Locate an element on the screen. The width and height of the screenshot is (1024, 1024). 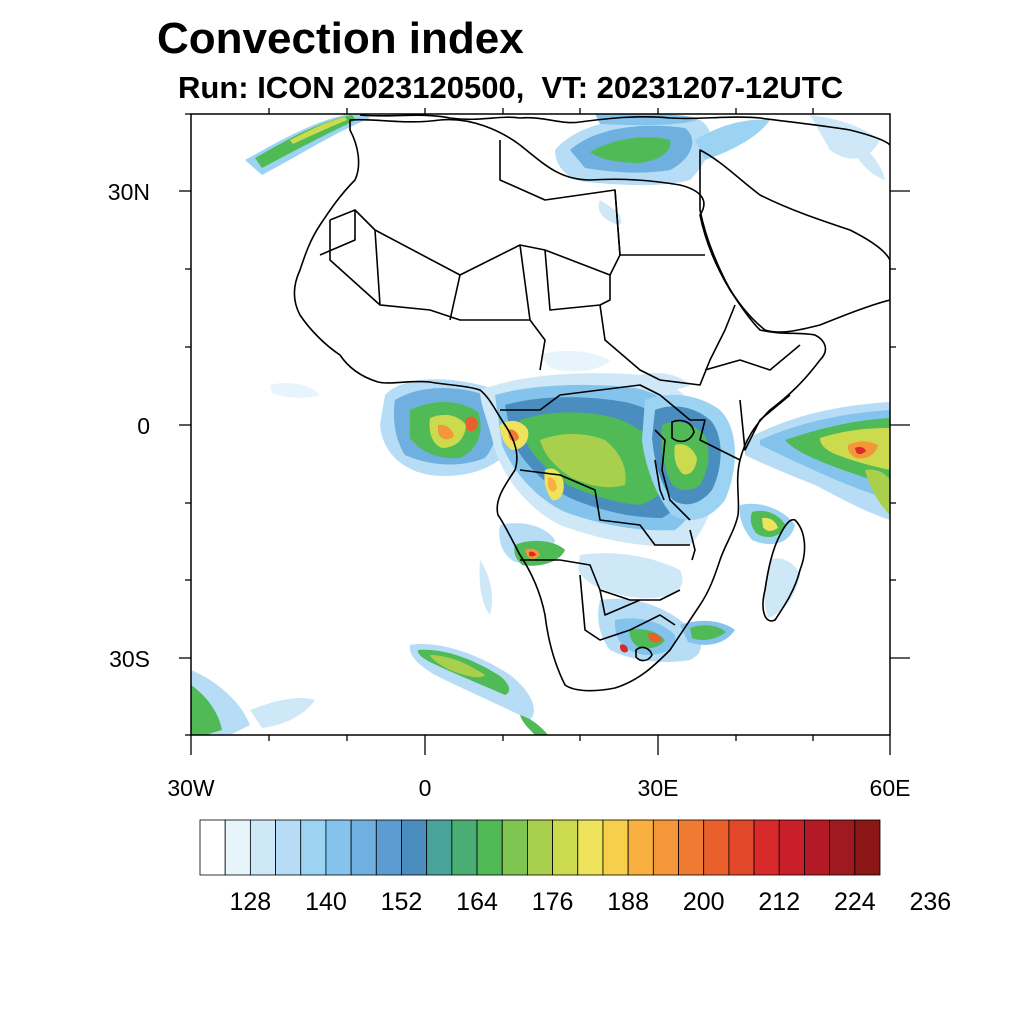
field-mediterranean is located at coordinates (633, 169).